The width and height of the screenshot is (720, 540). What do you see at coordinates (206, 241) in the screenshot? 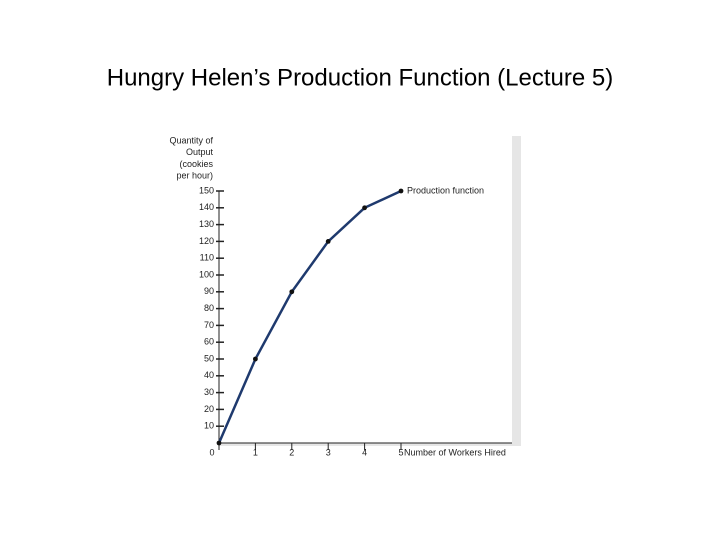
I see `y-tick-label: 120` at bounding box center [206, 241].